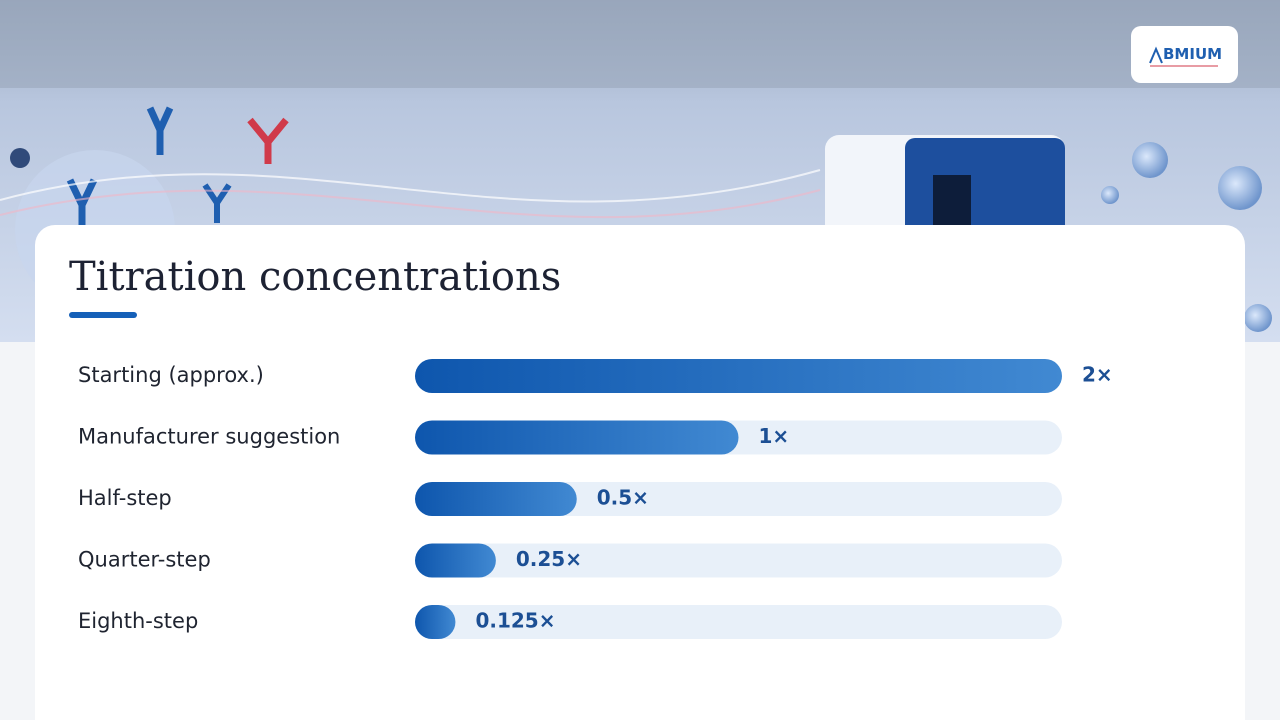 The width and height of the screenshot is (1280, 720). I want to click on chart-title: Titration concentrations, so click(315, 277).